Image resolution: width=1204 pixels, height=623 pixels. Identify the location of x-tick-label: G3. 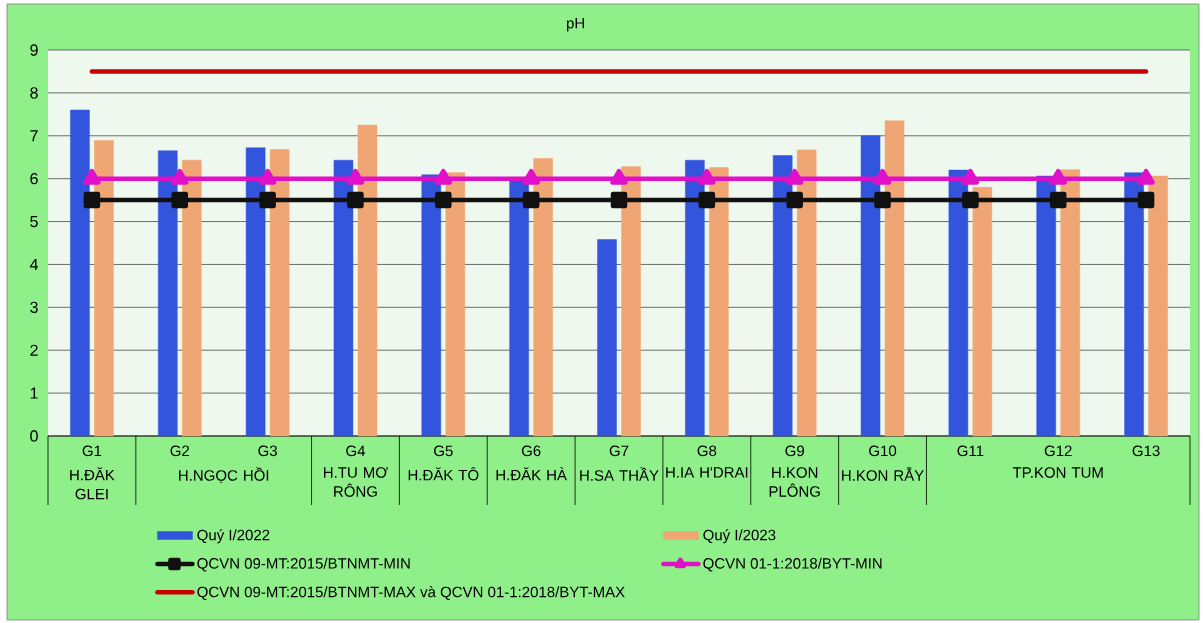
(267, 451).